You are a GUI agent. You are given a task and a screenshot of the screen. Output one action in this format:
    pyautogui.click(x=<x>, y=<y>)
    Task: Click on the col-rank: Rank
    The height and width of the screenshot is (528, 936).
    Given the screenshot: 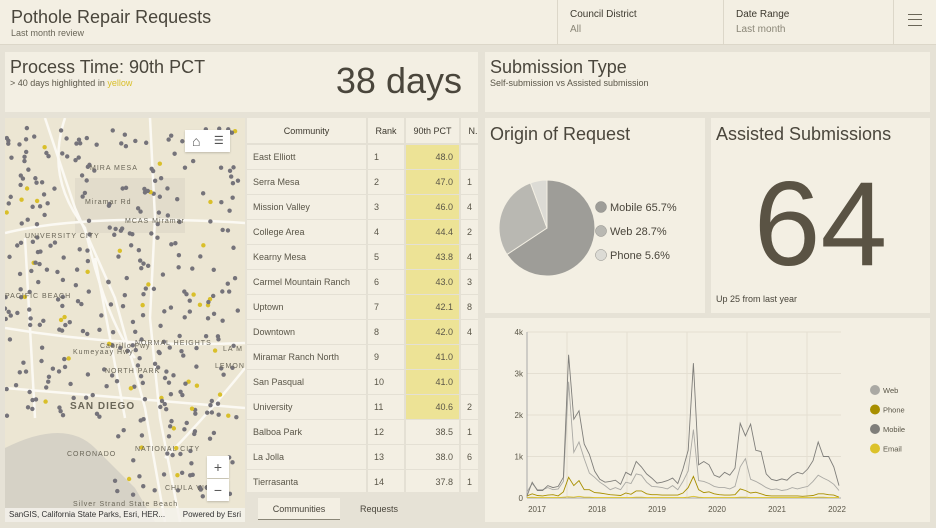 What is the action you would take?
    pyautogui.click(x=386, y=131)
    